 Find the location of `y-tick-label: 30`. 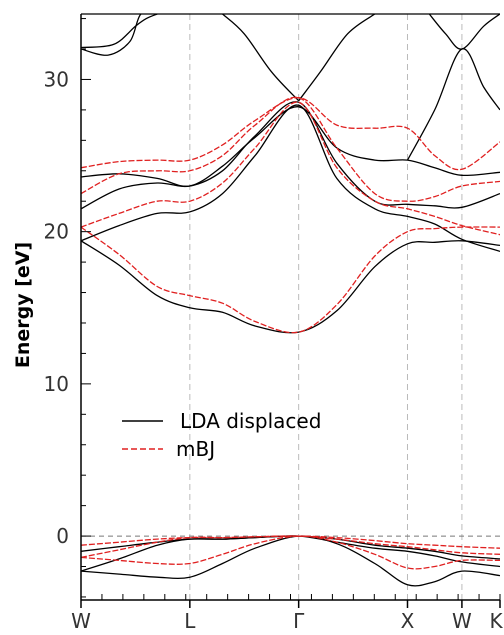

y-tick-label: 30 is located at coordinates (56, 79).